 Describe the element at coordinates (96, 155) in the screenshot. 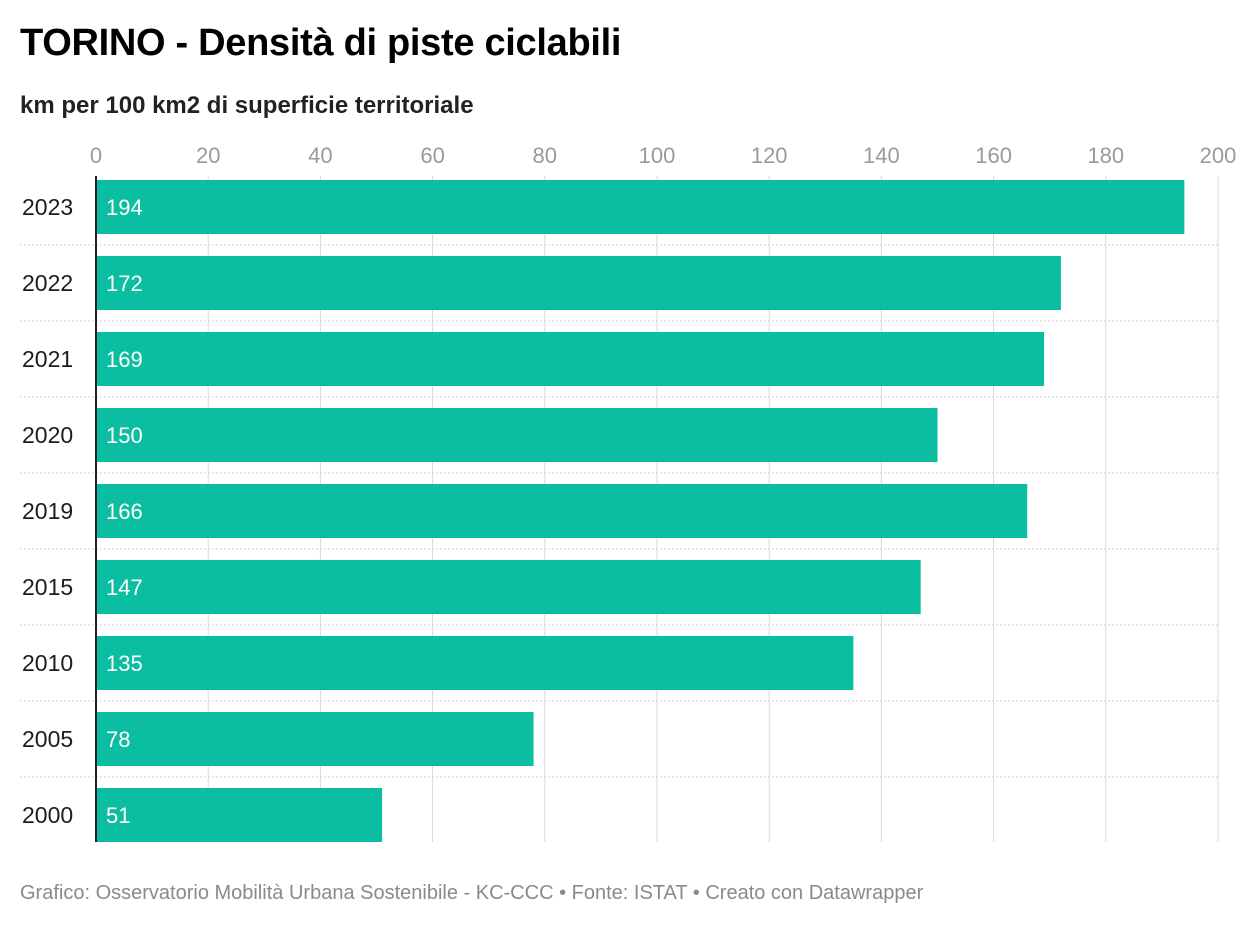

I see `x-tick-label: 0` at that location.